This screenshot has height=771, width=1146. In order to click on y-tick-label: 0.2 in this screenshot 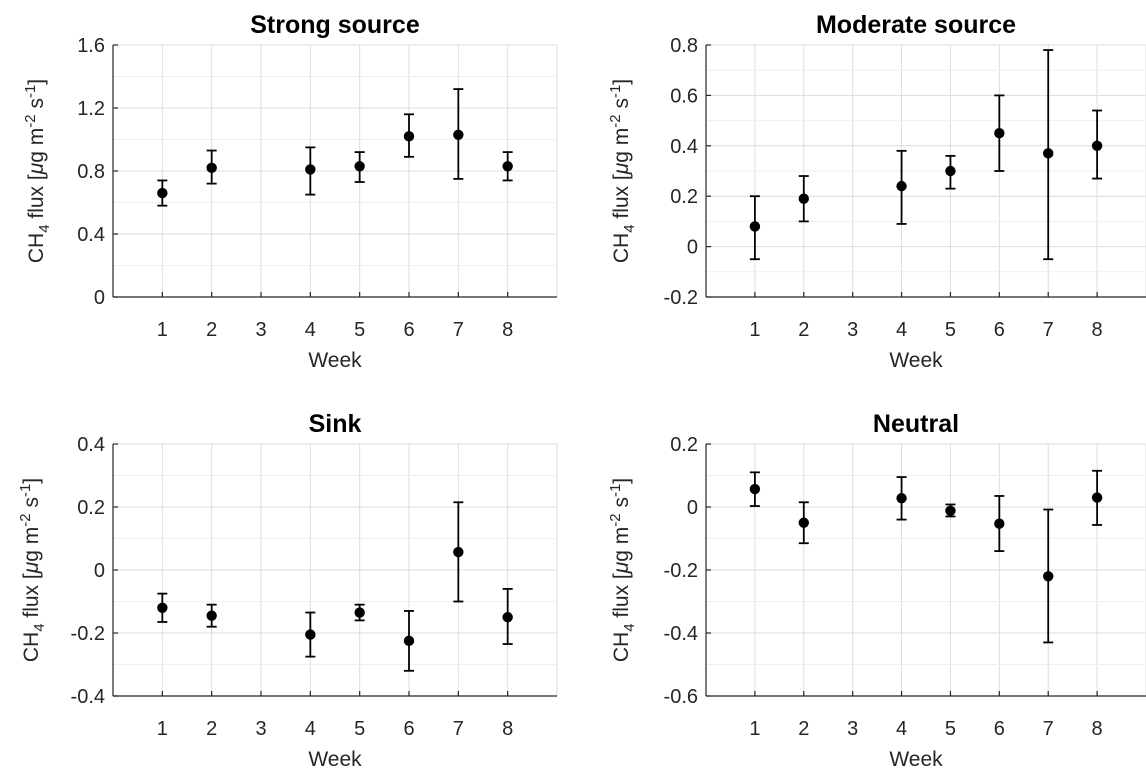, I will do `click(684, 445)`.